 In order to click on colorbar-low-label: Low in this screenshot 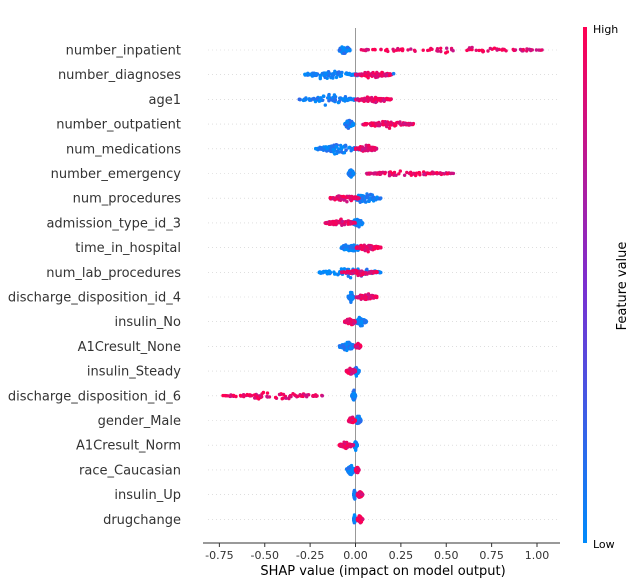, I will do `click(604, 544)`.